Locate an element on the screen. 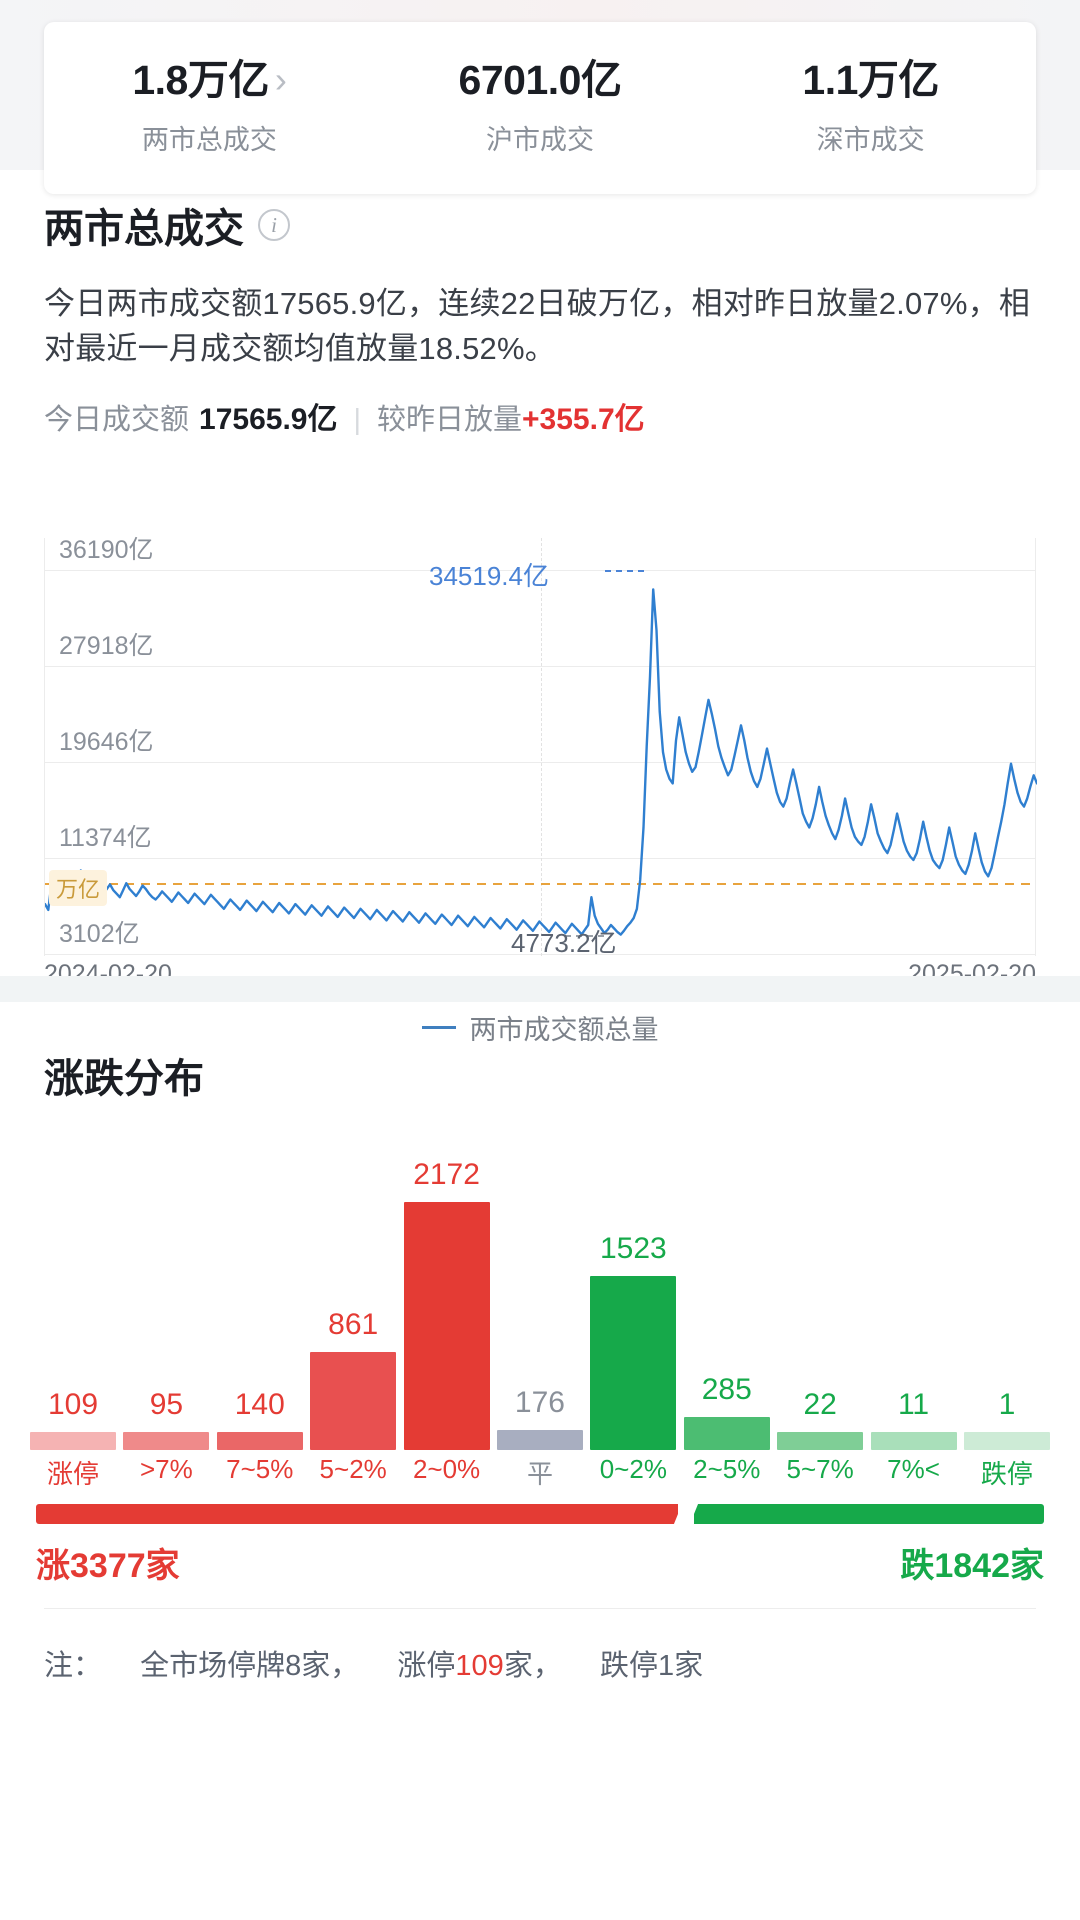 This screenshot has height=1920, width=1080. bar-tick-0: 涨停 is located at coordinates (72, 1474).